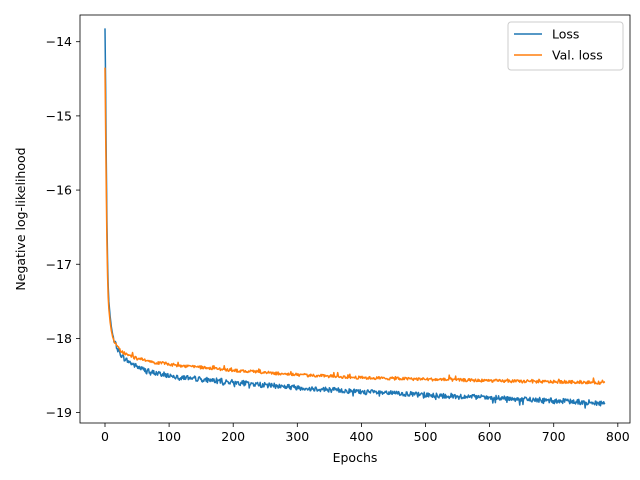 The height and width of the screenshot is (480, 640). Describe the element at coordinates (105, 436) in the screenshot. I see `x-tick-label: 0` at that location.